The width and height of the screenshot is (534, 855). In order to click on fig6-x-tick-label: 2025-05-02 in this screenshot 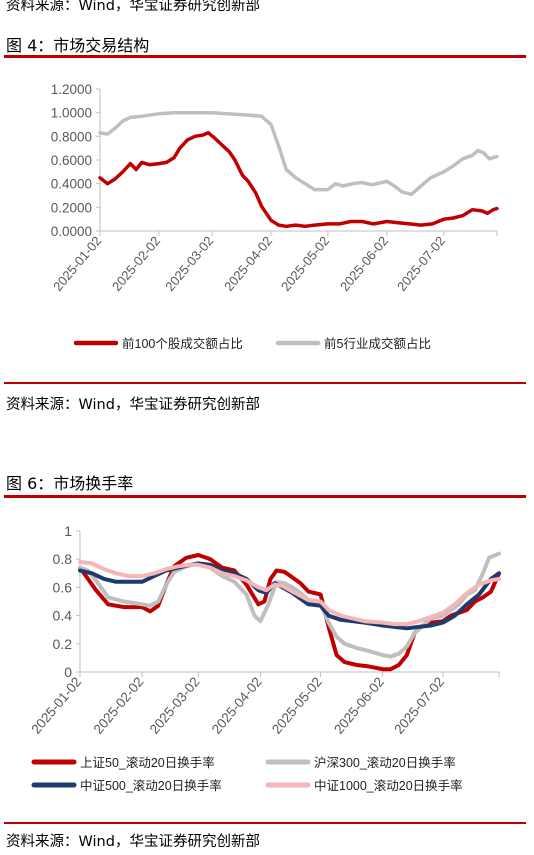, I will do `click(297, 705)`.